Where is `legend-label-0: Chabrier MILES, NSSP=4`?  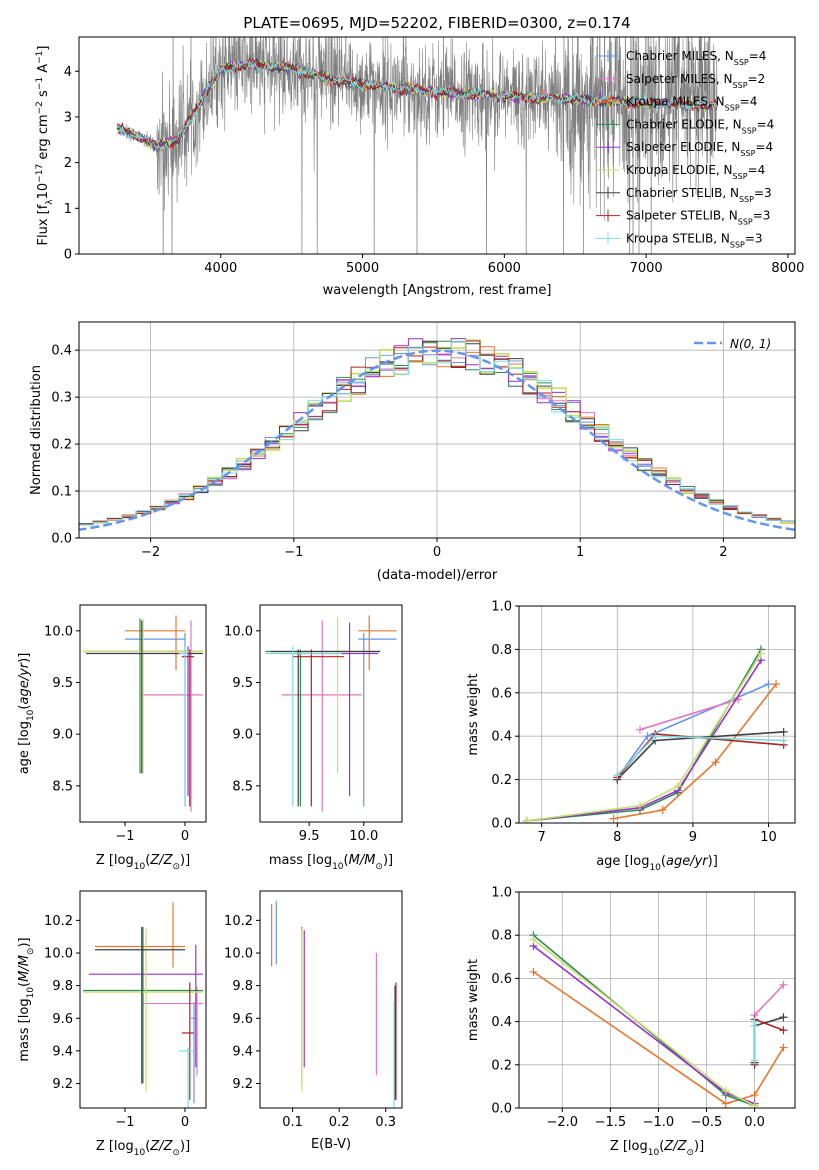 legend-label-0: Chabrier MILES, NSSP=4 is located at coordinates (696, 58).